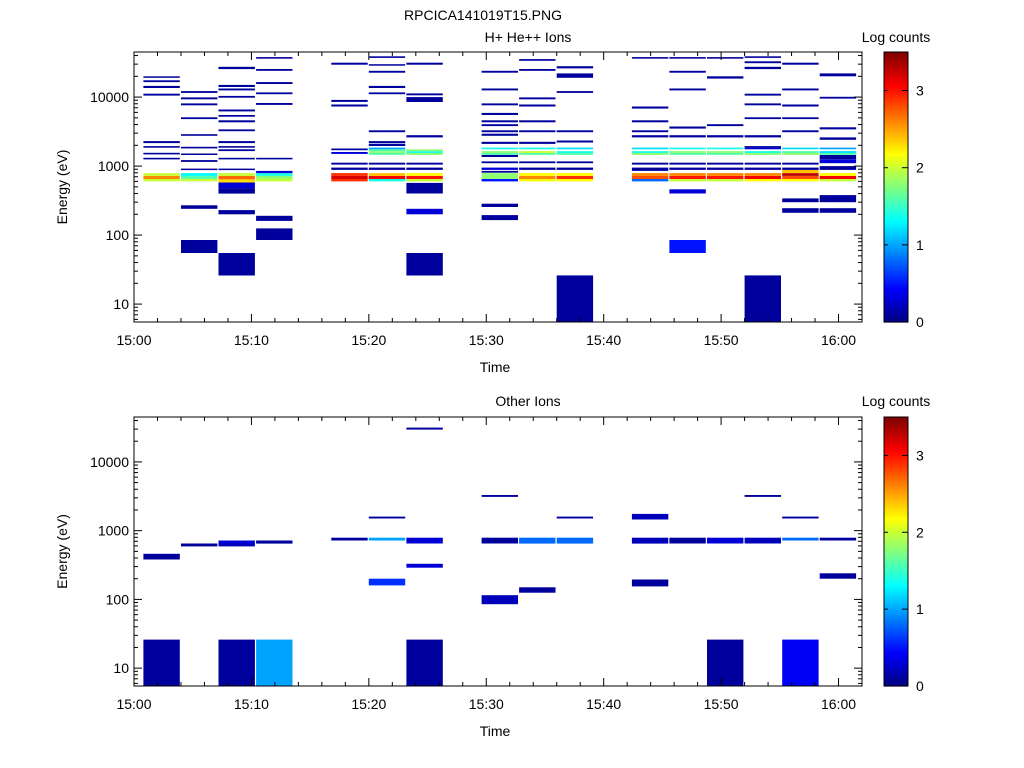 The width and height of the screenshot is (1024, 768). What do you see at coordinates (603, 704) in the screenshot?
I see `x-tick-label: 15:40` at bounding box center [603, 704].